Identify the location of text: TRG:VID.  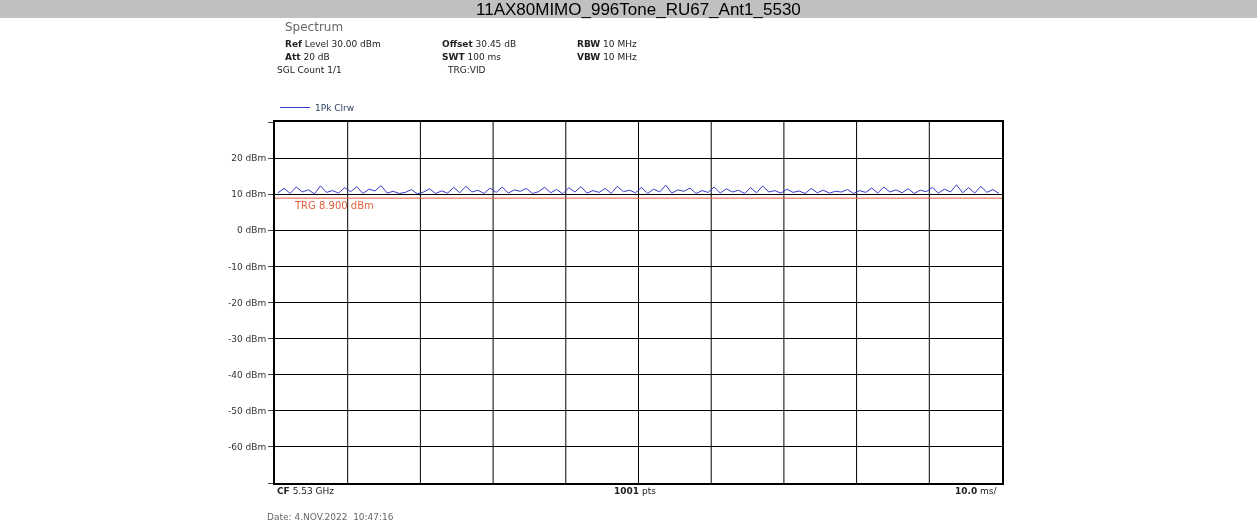
(466, 70).